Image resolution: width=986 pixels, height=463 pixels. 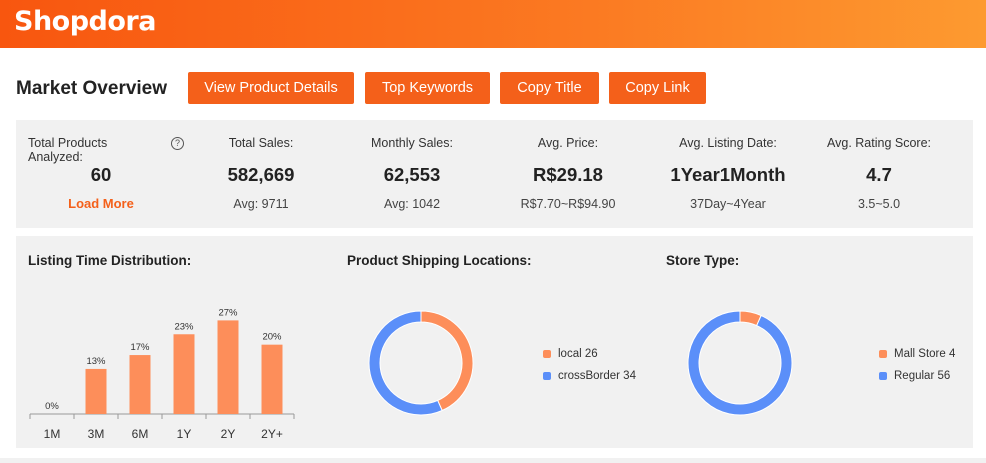 I want to click on shipping-locations-donut-chart, so click(x=421, y=363).